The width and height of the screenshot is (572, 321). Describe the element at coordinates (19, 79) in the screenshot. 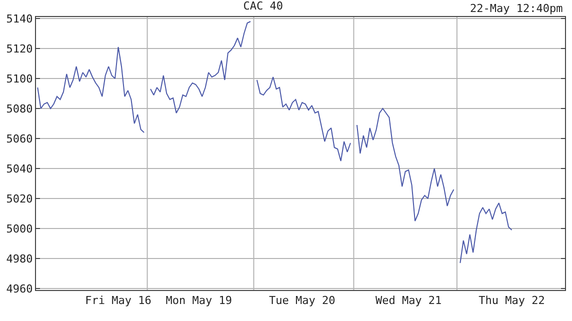

I see `y-tick-label: 5100` at that location.